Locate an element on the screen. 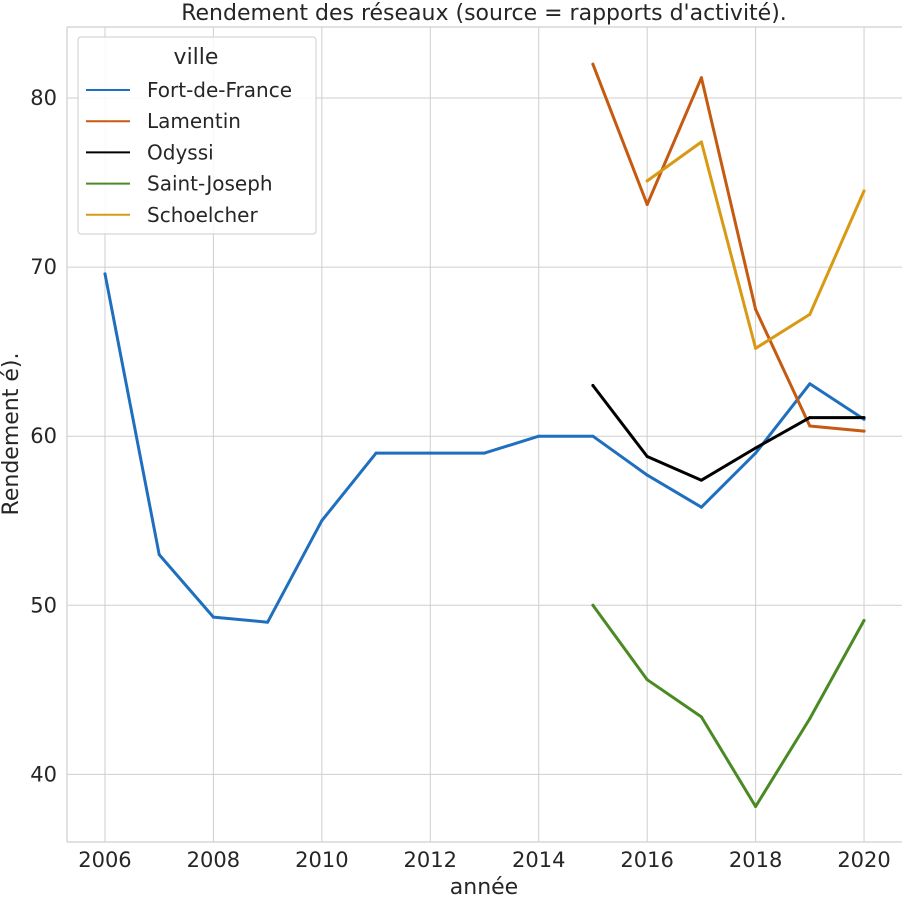 The width and height of the screenshot is (902, 899). x-tick-label: 2016 is located at coordinates (646, 860).